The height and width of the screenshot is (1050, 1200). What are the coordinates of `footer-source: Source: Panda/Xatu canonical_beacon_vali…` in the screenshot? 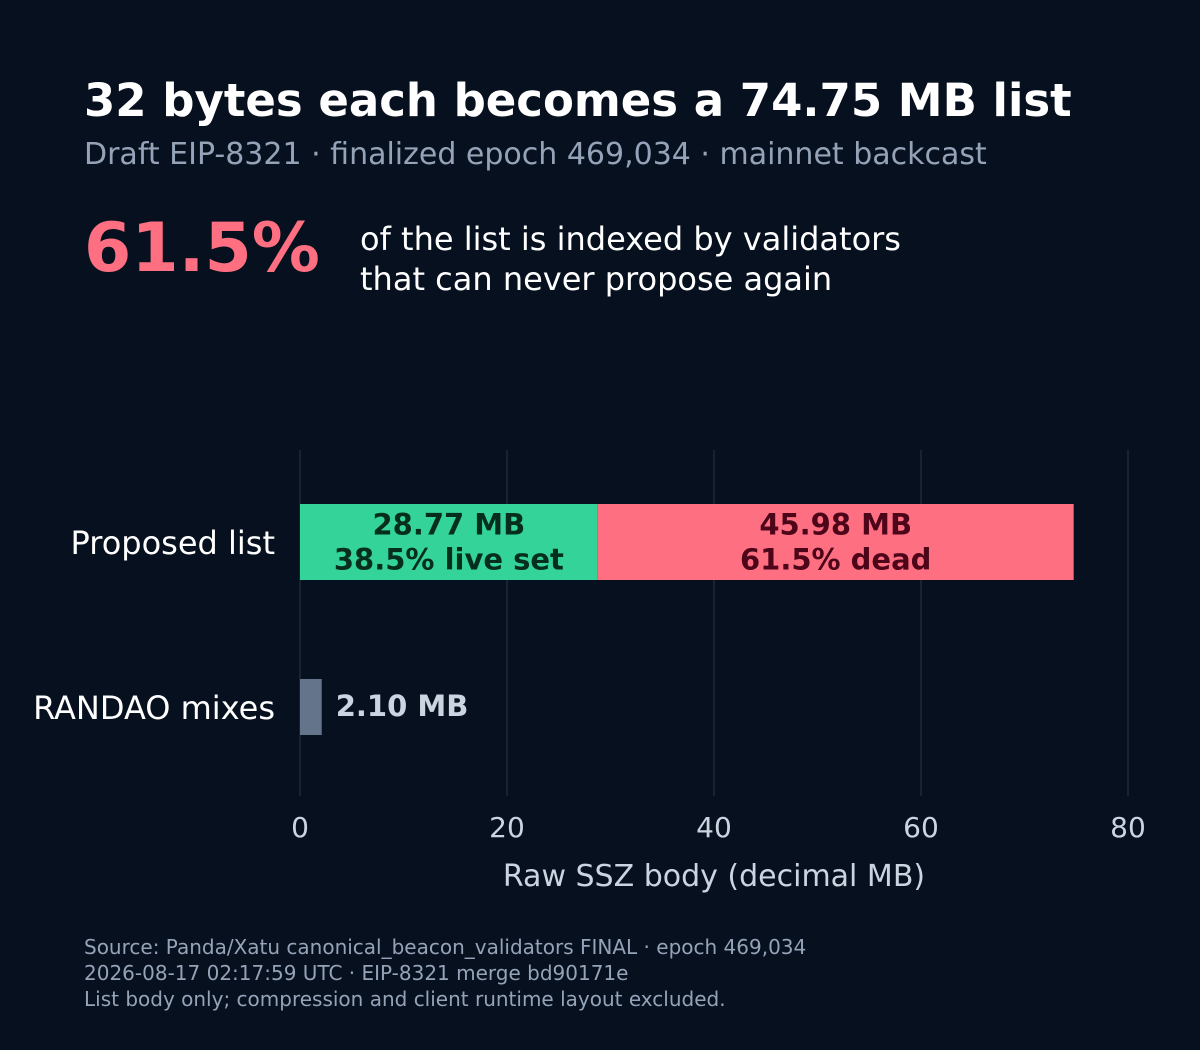 It's located at (445, 947).